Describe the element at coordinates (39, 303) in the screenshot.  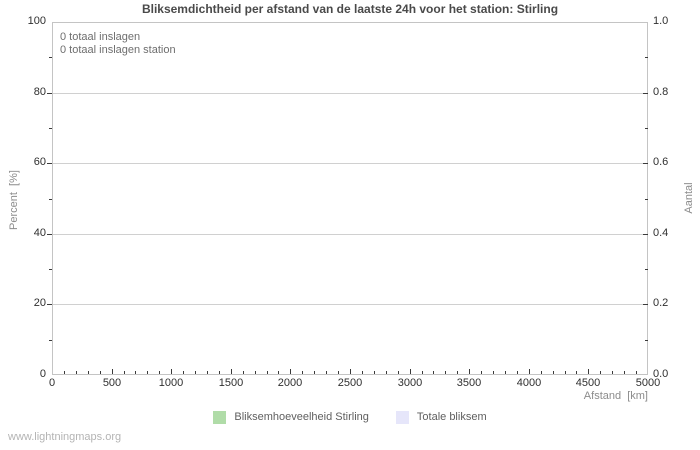
I see `y-tick-label-left: 20` at that location.